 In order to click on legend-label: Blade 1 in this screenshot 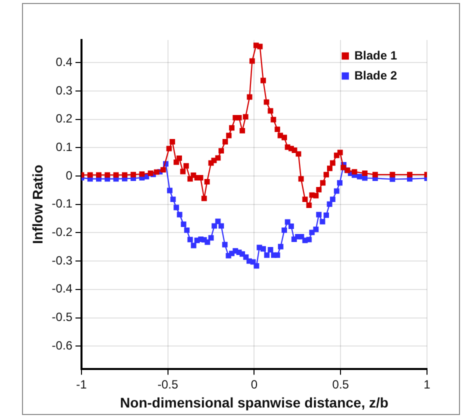, I will do `click(376, 55)`.